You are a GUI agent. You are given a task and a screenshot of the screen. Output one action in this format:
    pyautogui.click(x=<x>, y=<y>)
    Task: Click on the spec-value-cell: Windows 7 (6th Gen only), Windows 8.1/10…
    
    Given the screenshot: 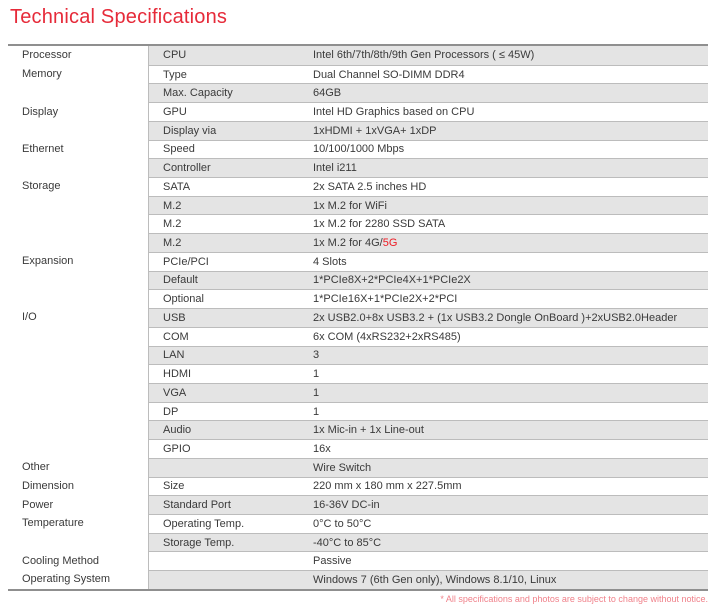 What is the action you would take?
    pyautogui.click(x=435, y=579)
    